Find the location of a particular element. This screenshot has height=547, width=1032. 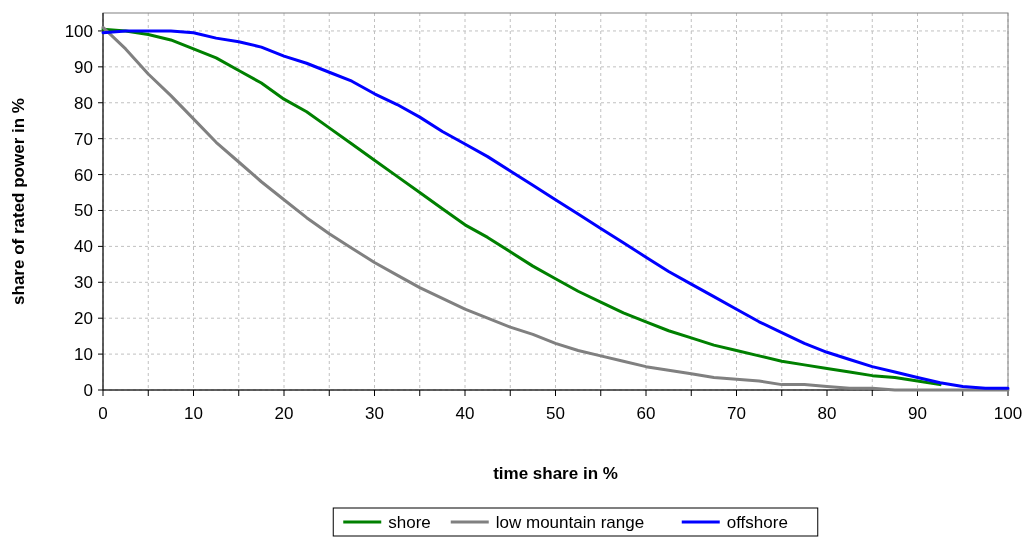

x-axis-title: time share in % is located at coordinates (555, 473).